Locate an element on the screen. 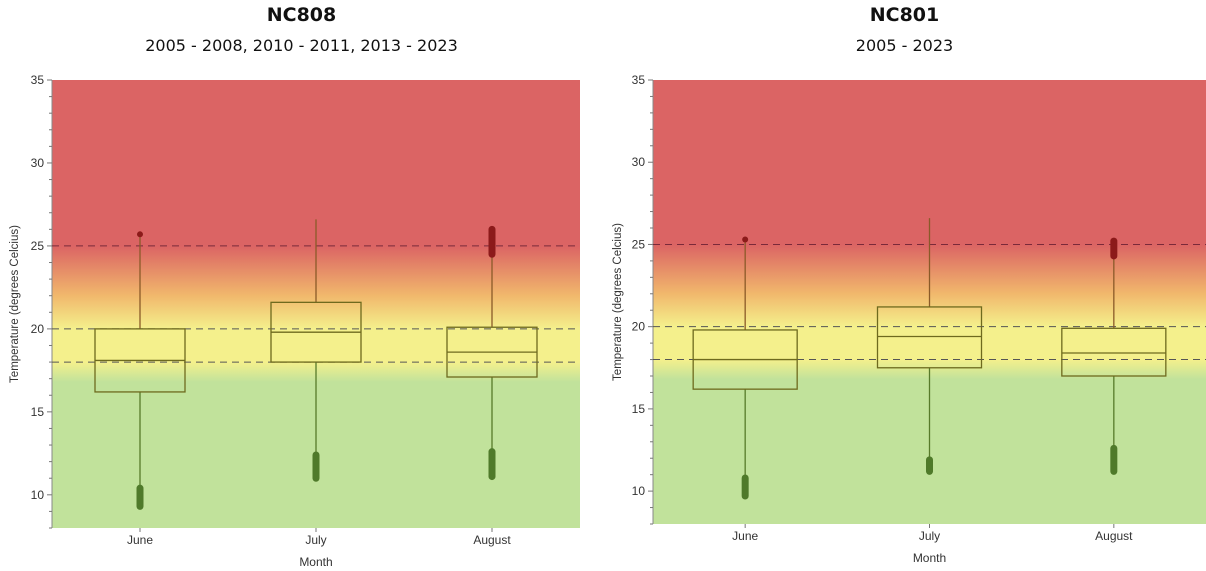 This screenshot has width=1206, height=571. chart-title: NC801 is located at coordinates (904, 15).